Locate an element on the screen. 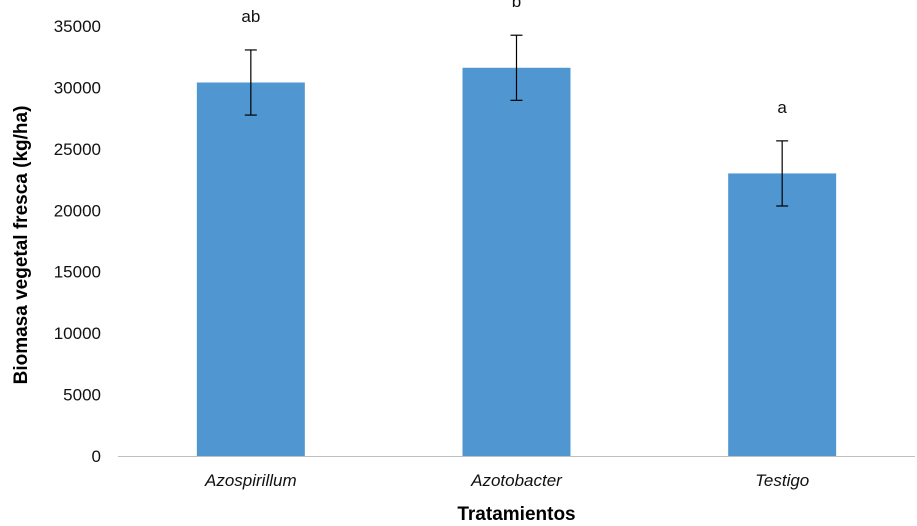  y-tick-label: 10000 is located at coordinates (77, 333).